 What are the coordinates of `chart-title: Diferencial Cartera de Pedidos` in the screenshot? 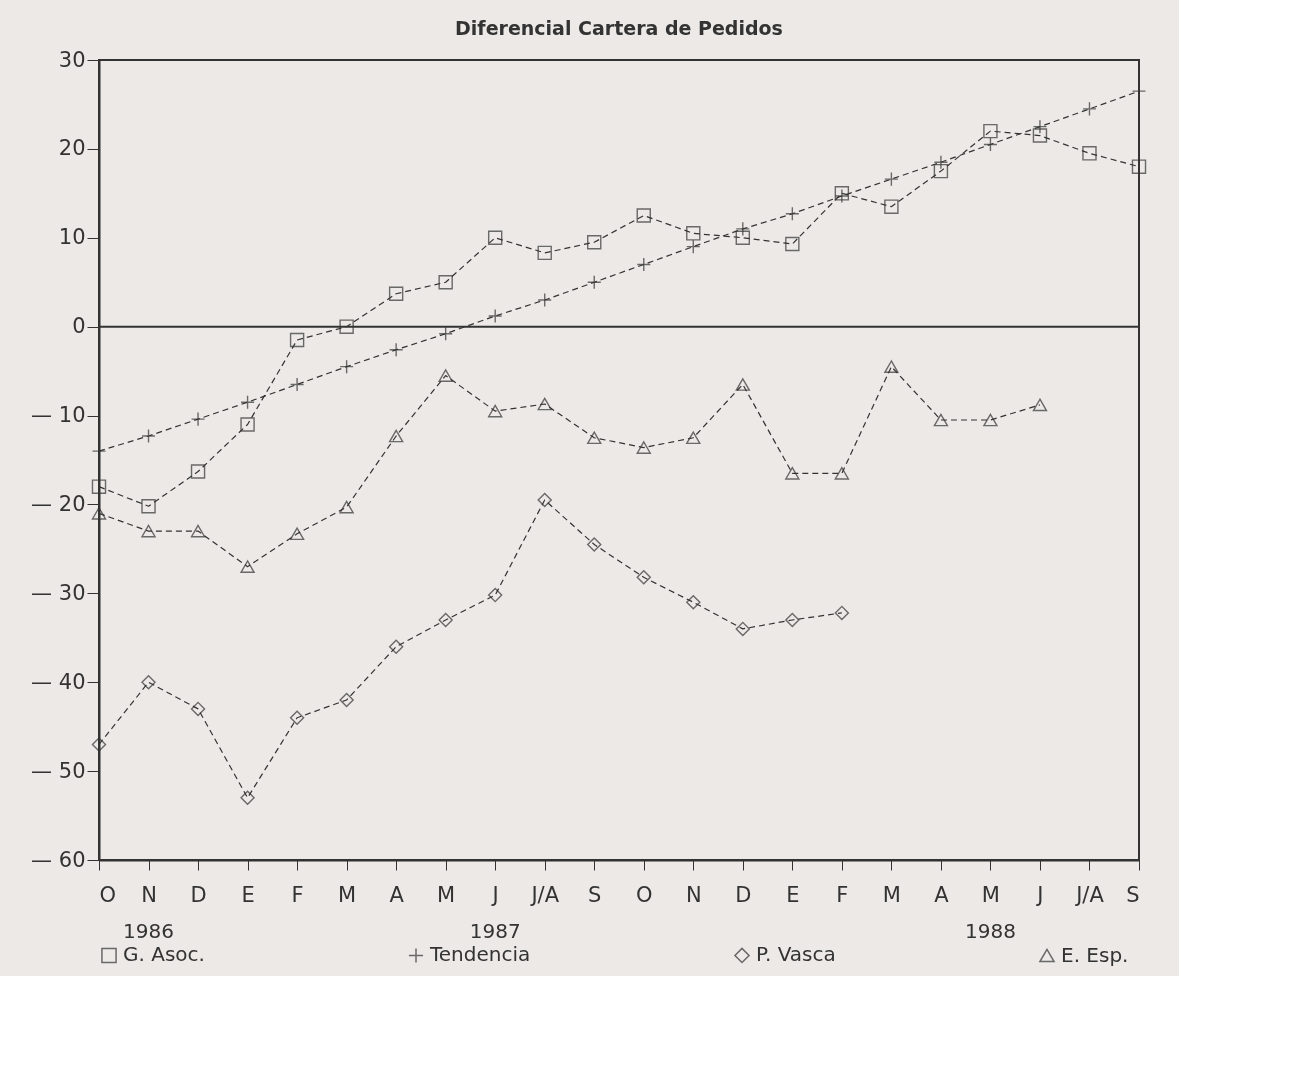 It's located at (619, 28).